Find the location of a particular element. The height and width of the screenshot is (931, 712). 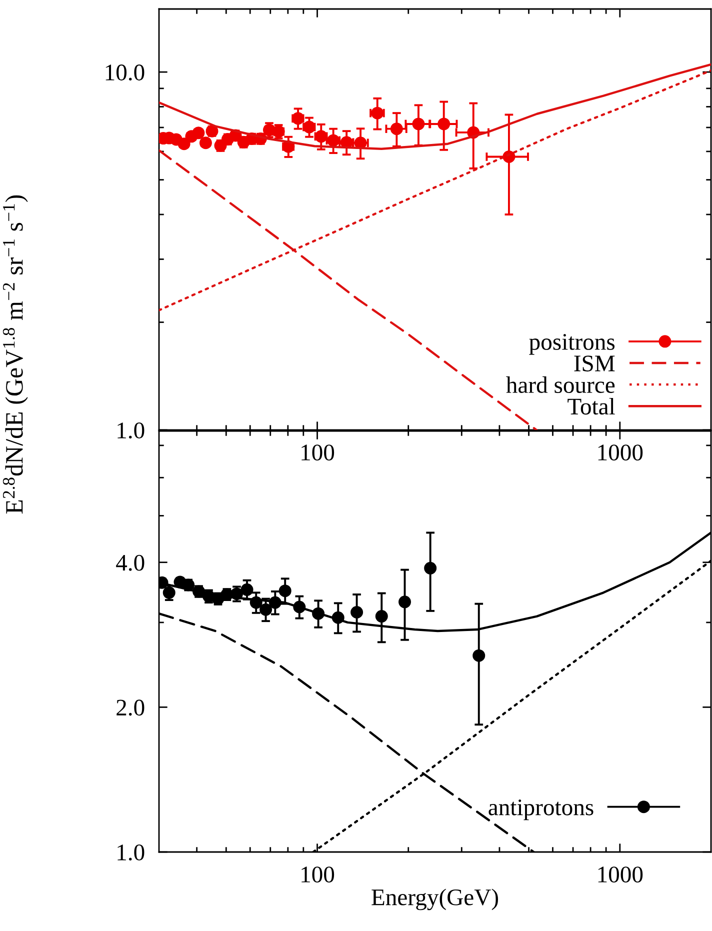

legend-label: Total is located at coordinates (591, 406).